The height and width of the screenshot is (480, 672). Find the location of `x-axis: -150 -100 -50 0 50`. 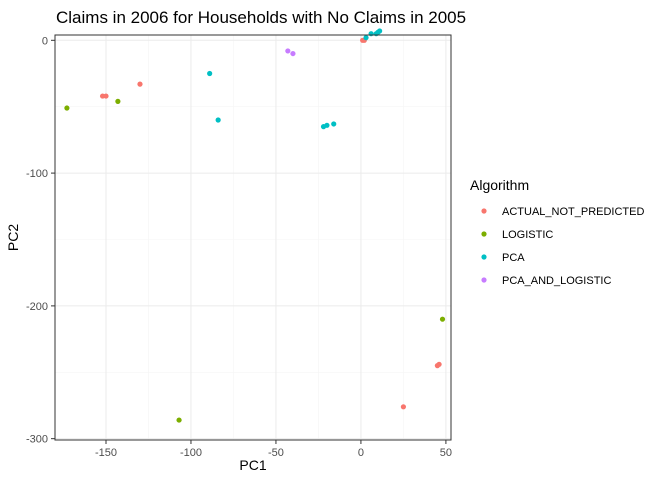

x-axis: -150 -100 -50 0 50 is located at coordinates (273, 449).